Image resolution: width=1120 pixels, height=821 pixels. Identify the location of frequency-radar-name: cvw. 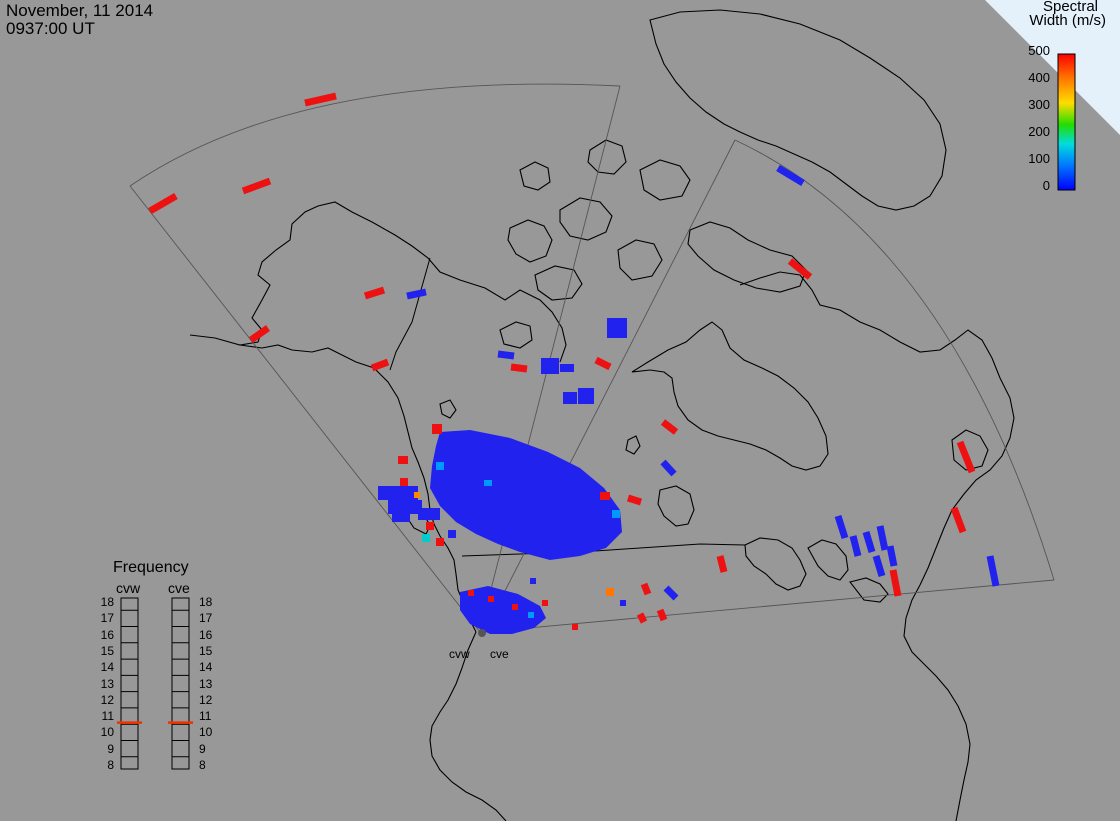
(128, 588).